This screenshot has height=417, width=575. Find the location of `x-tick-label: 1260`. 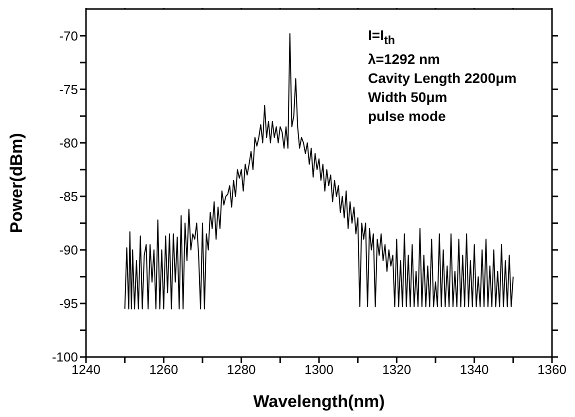

x-tick-label: 1260 is located at coordinates (163, 370).